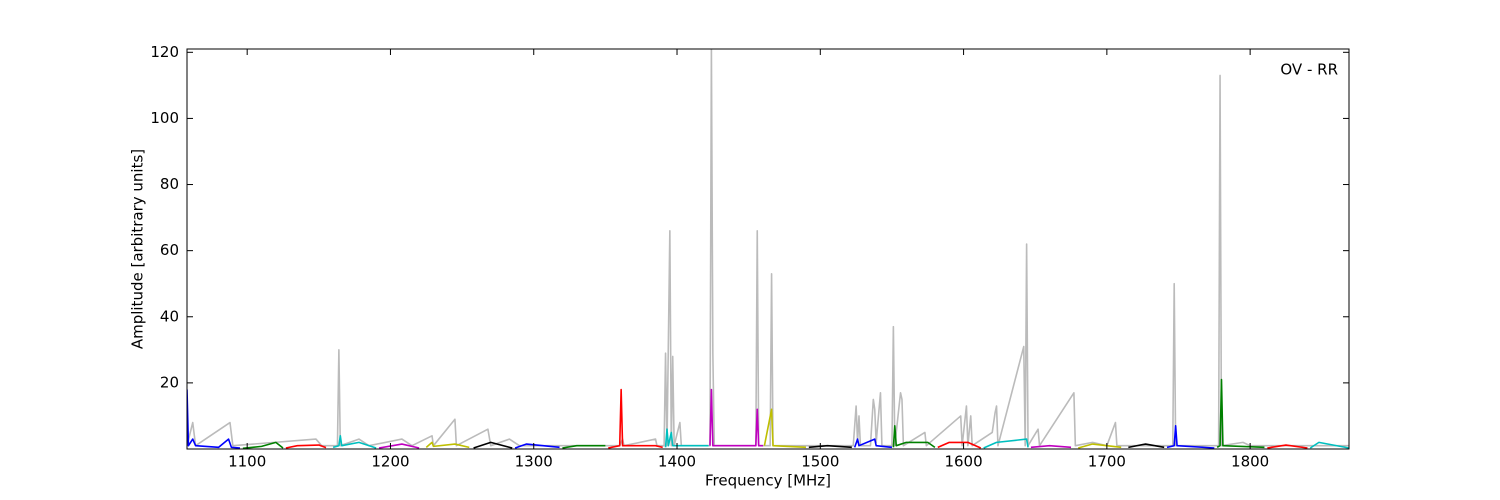 Image resolution: width=1500 pixels, height=500 pixels. I want to click on x-tick-label: 1800, so click(1250, 462).